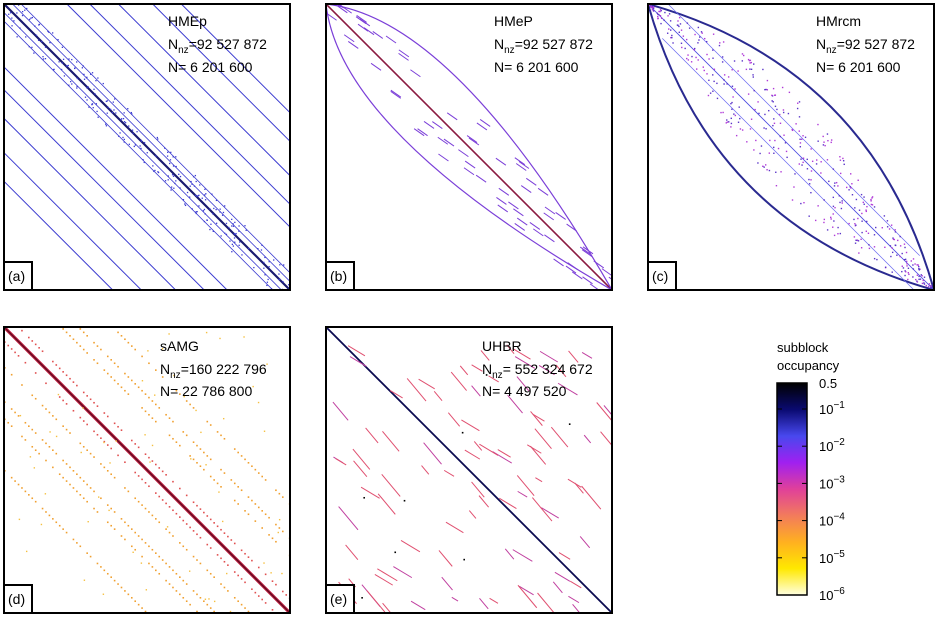  Describe the element at coordinates (832, 594) in the screenshot. I see `colorbar-tick-label: 10⁻⁶` at that location.